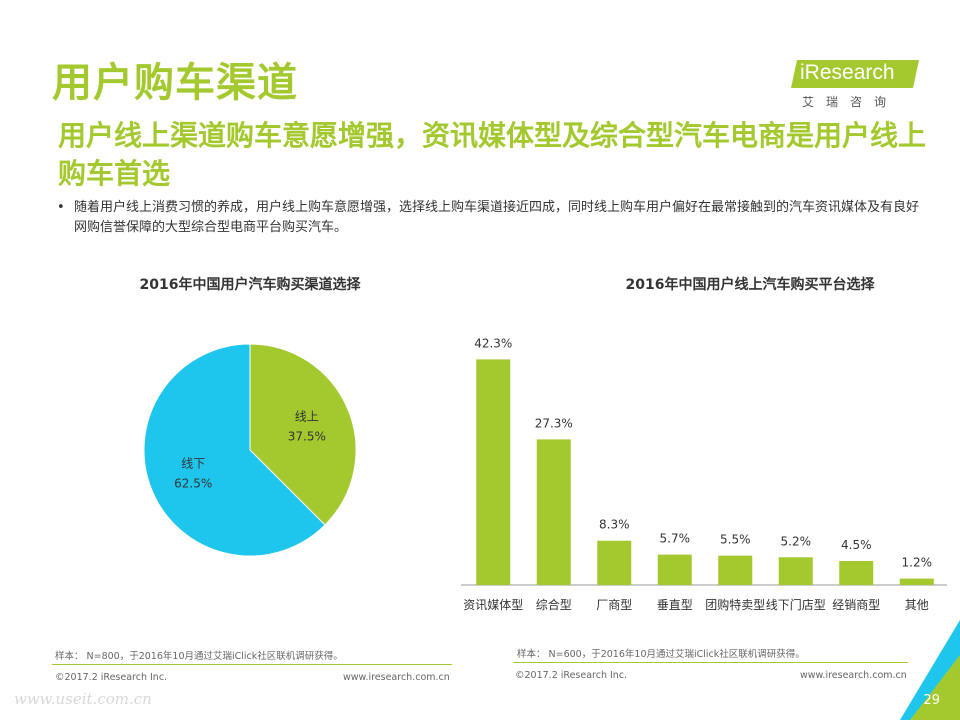 This screenshot has height=720, width=960. What do you see at coordinates (917, 563) in the screenshot?
I see `bar-value-label: 1.2%` at bounding box center [917, 563].